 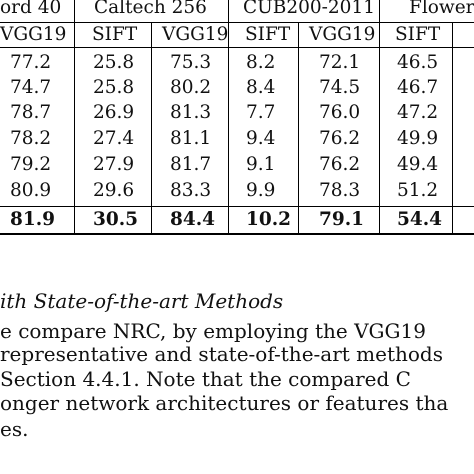 I want to click on table-cell: 74.5, so click(x=340, y=87).